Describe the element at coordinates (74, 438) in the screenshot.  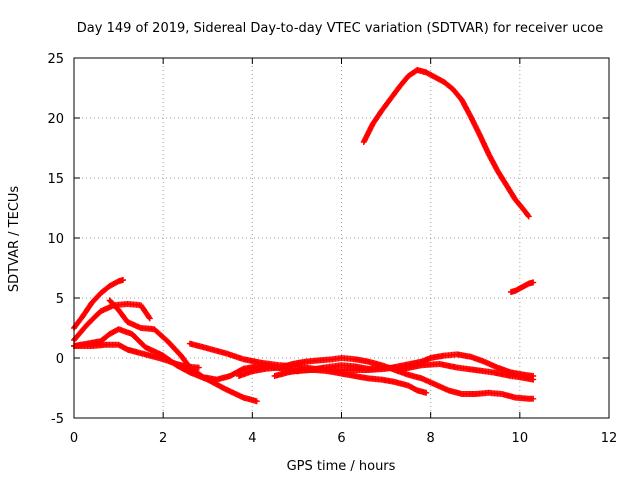
I see `x-tick-label: 0` at that location.